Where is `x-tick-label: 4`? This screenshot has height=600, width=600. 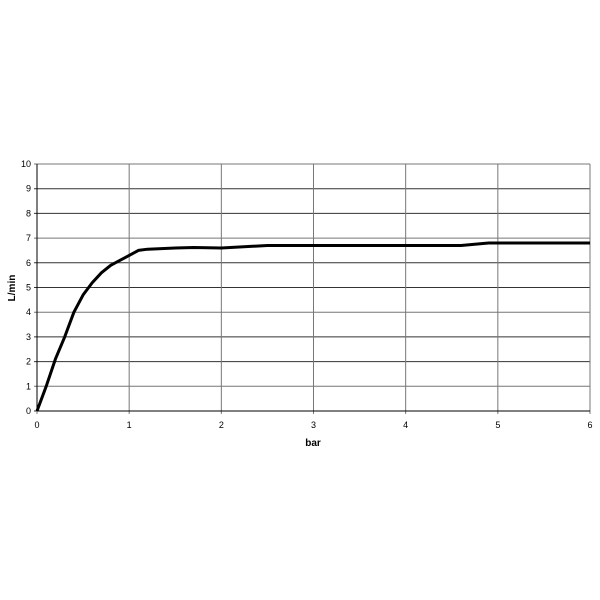
x-tick-label: 4 is located at coordinates (405, 425).